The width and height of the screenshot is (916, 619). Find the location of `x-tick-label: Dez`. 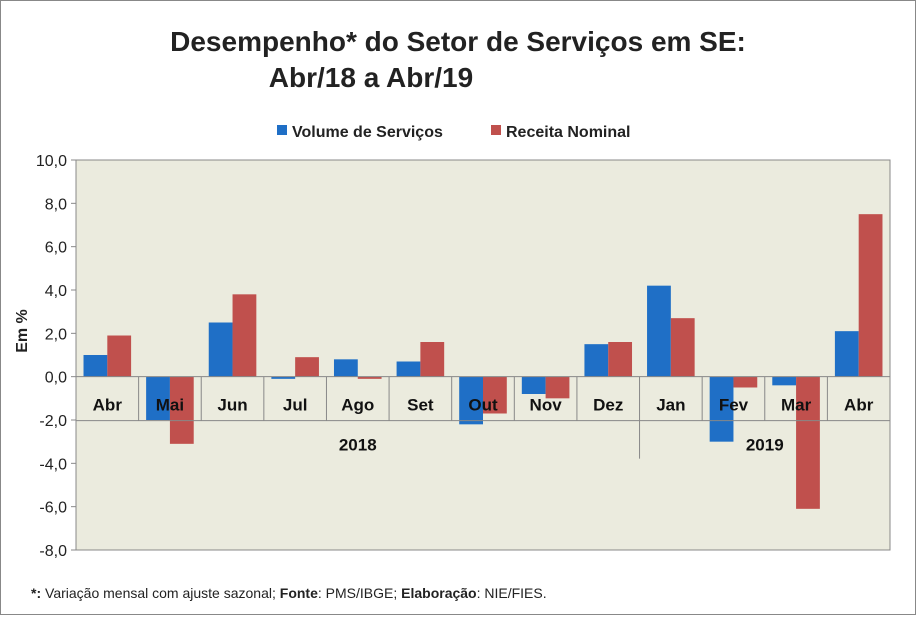

x-tick-label: Dez is located at coordinates (608, 405).